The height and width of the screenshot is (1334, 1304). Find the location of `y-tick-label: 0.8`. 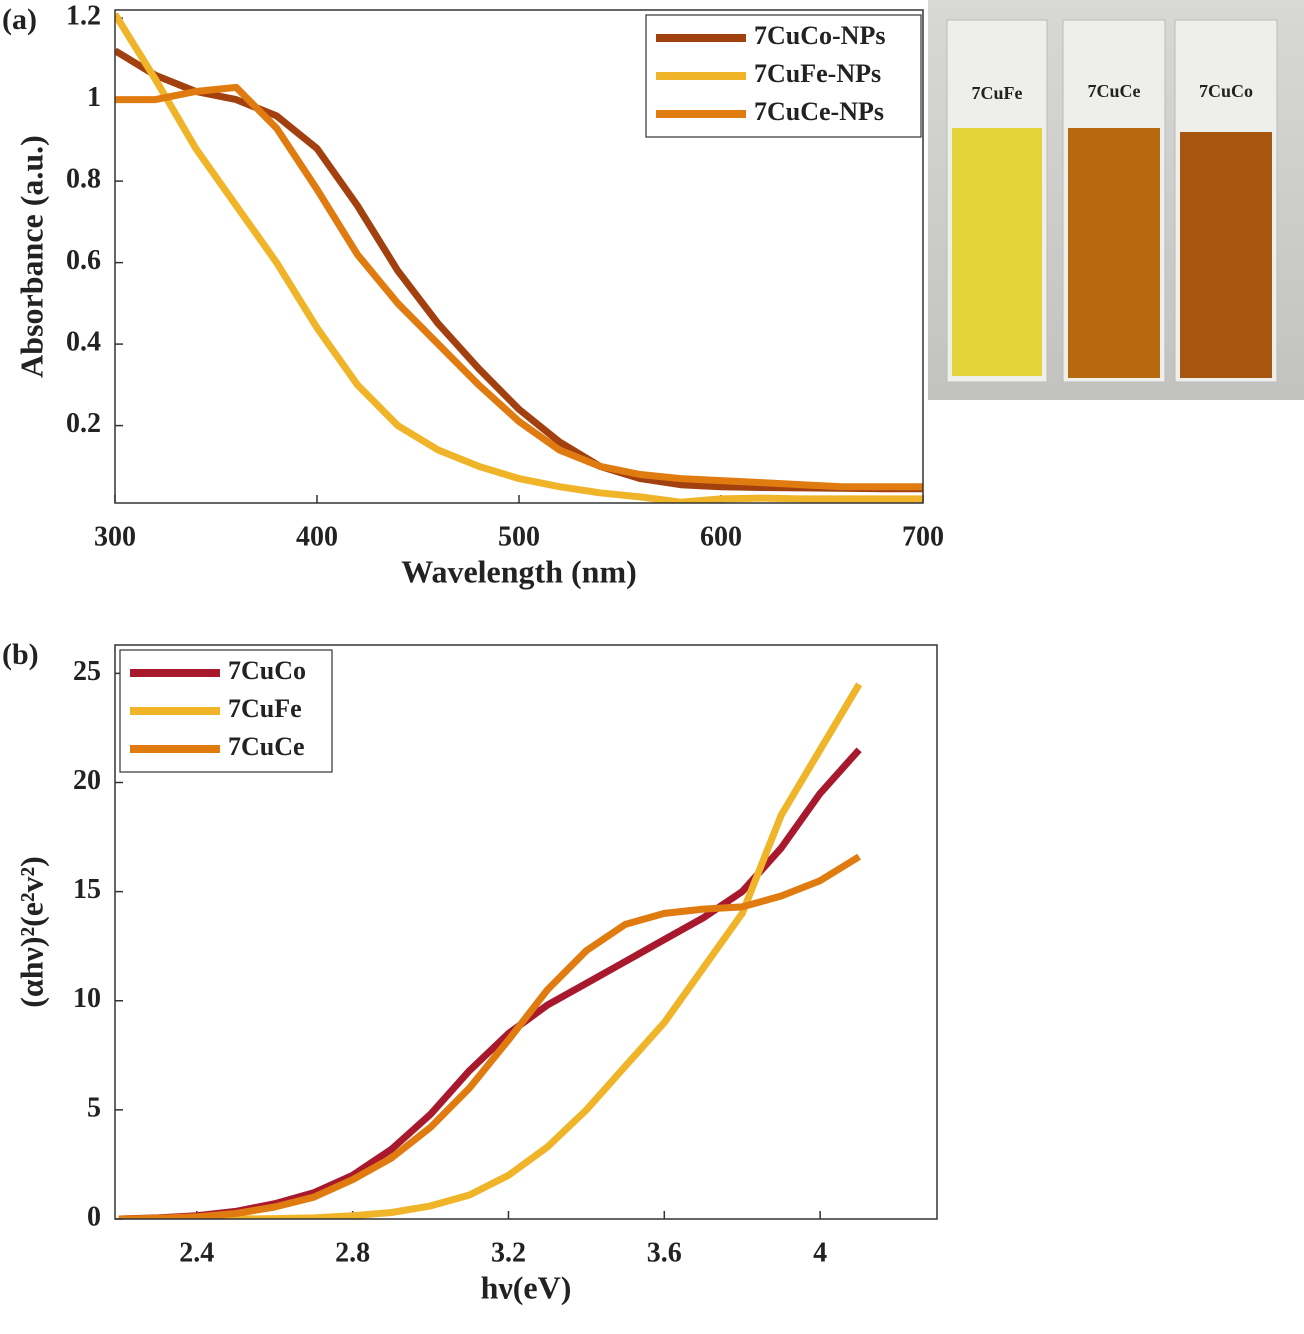

y-tick-label: 0.8 is located at coordinates (83, 179).